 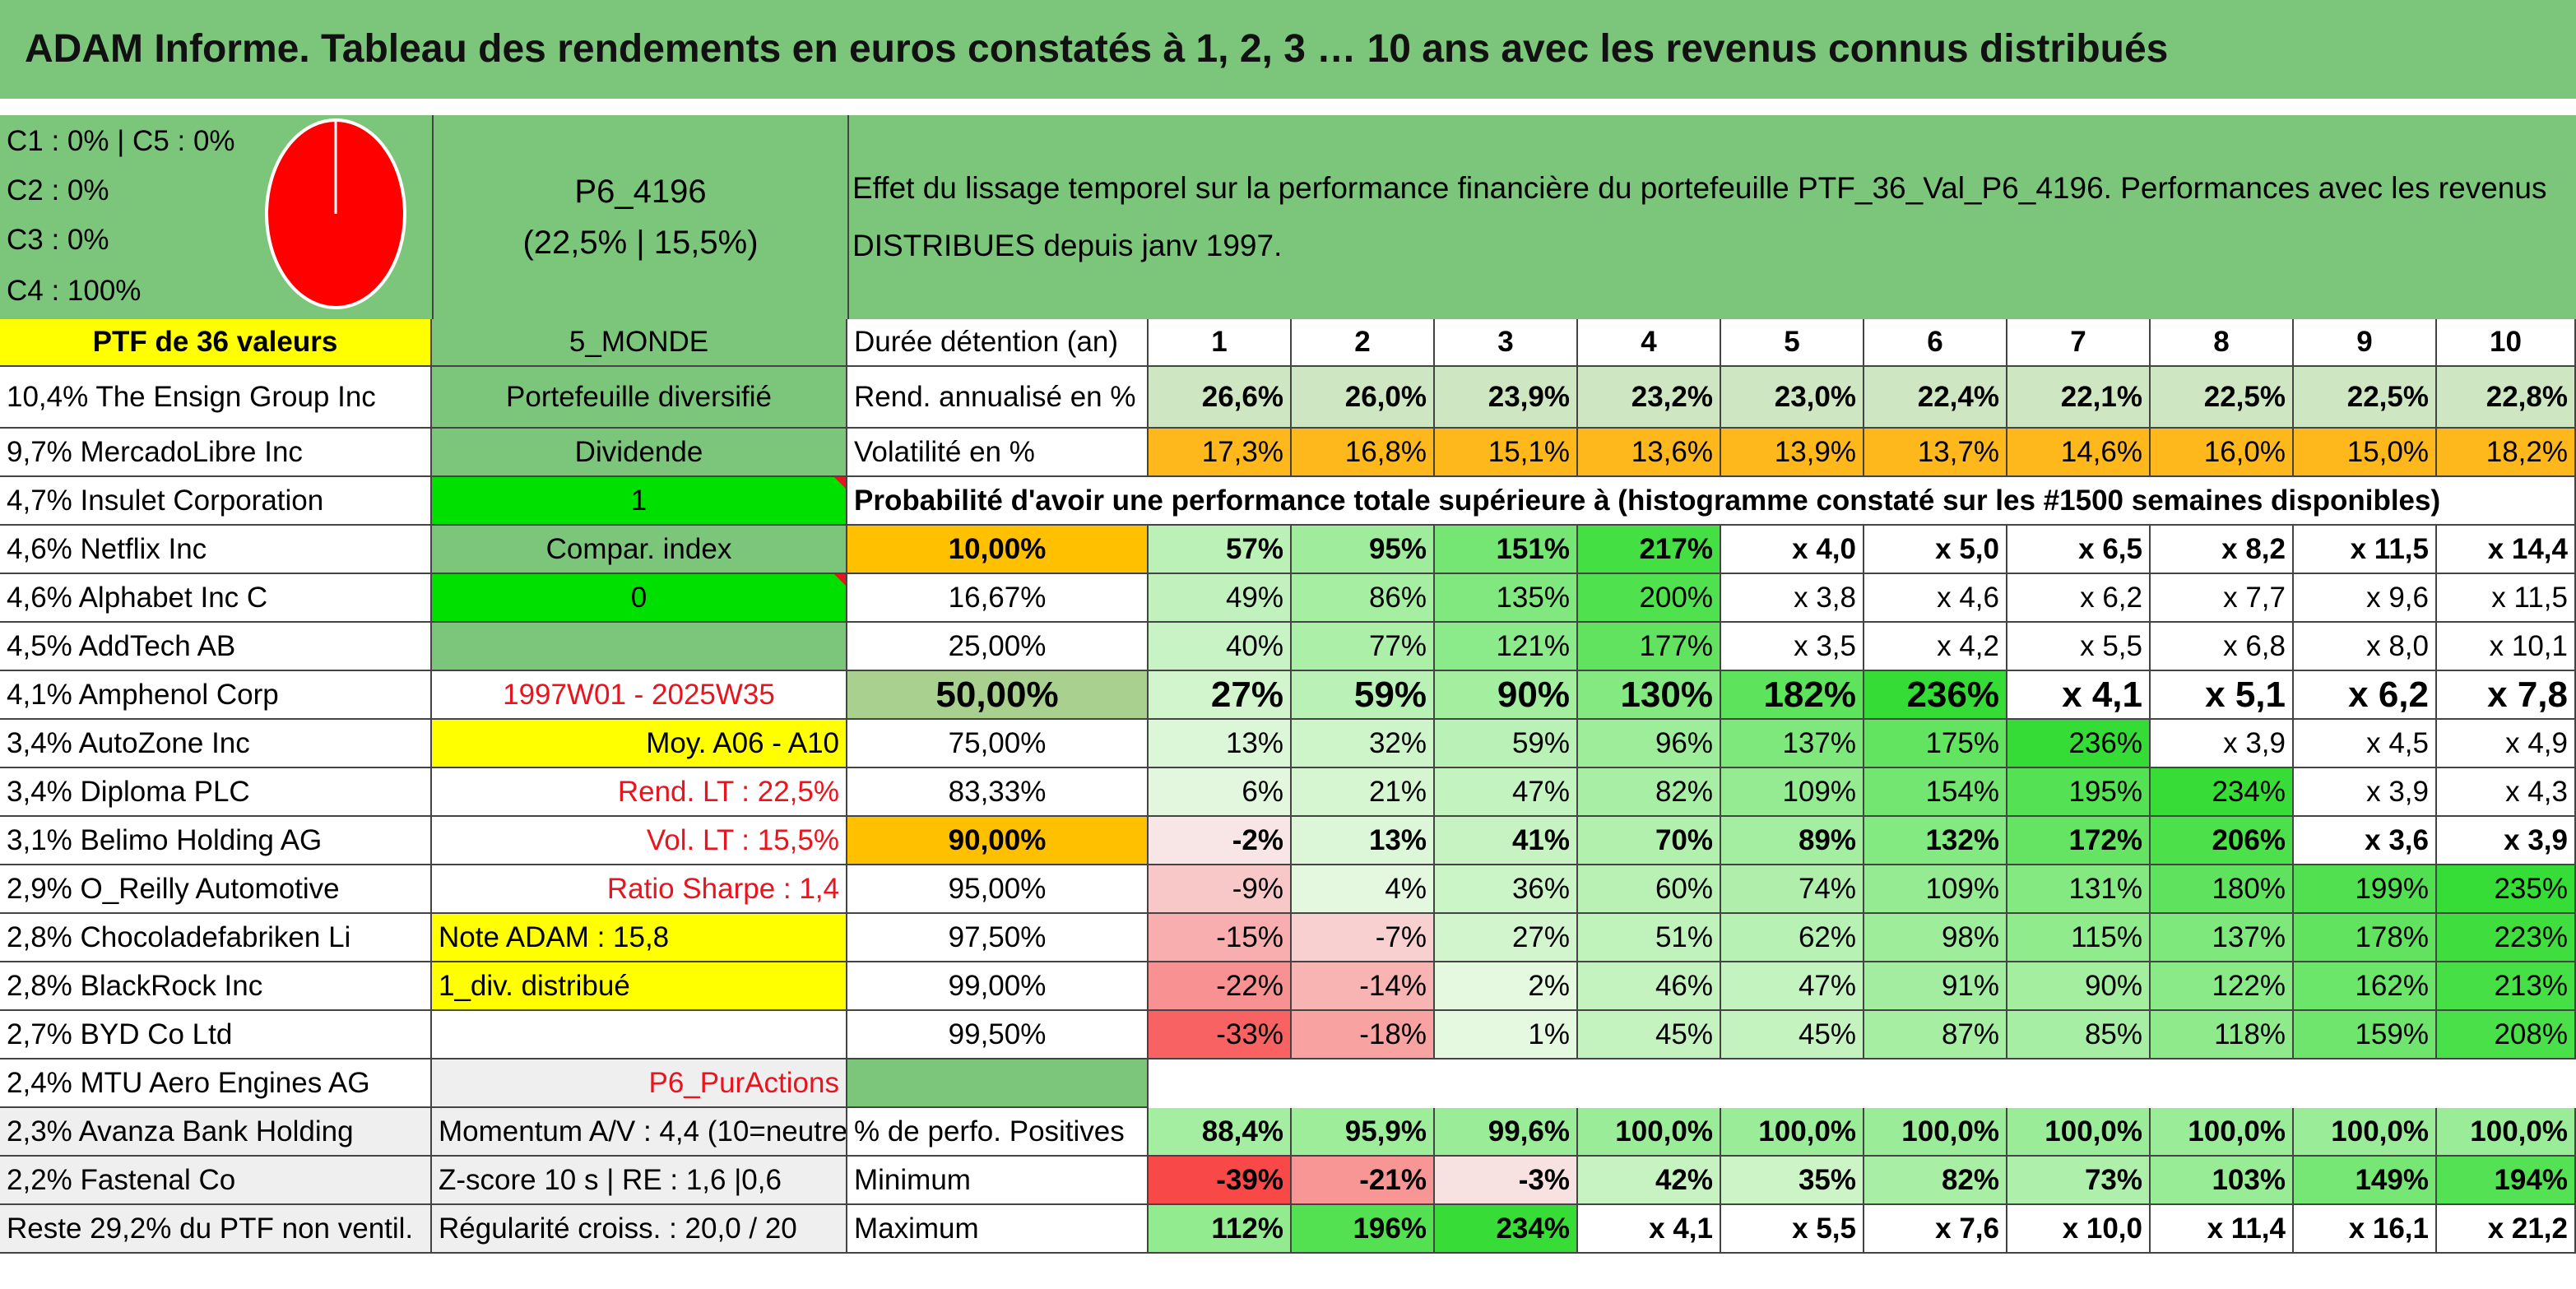 What do you see at coordinates (2507, 1229) in the screenshot?
I see `max-value: x 21,2` at bounding box center [2507, 1229].